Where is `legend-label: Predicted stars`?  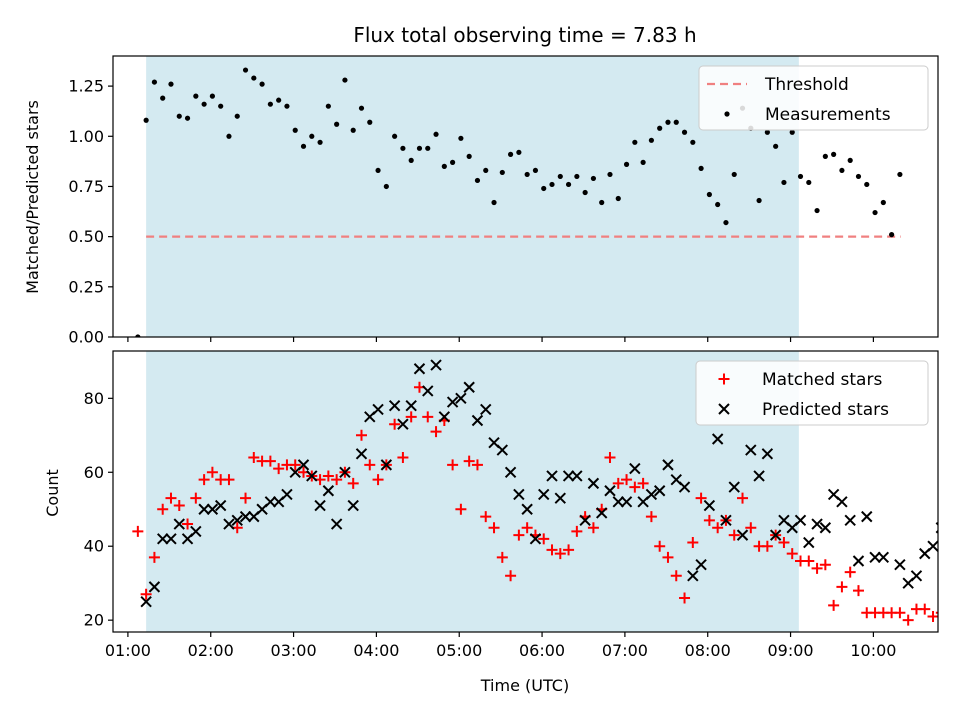 legend-label: Predicted stars is located at coordinates (825, 410).